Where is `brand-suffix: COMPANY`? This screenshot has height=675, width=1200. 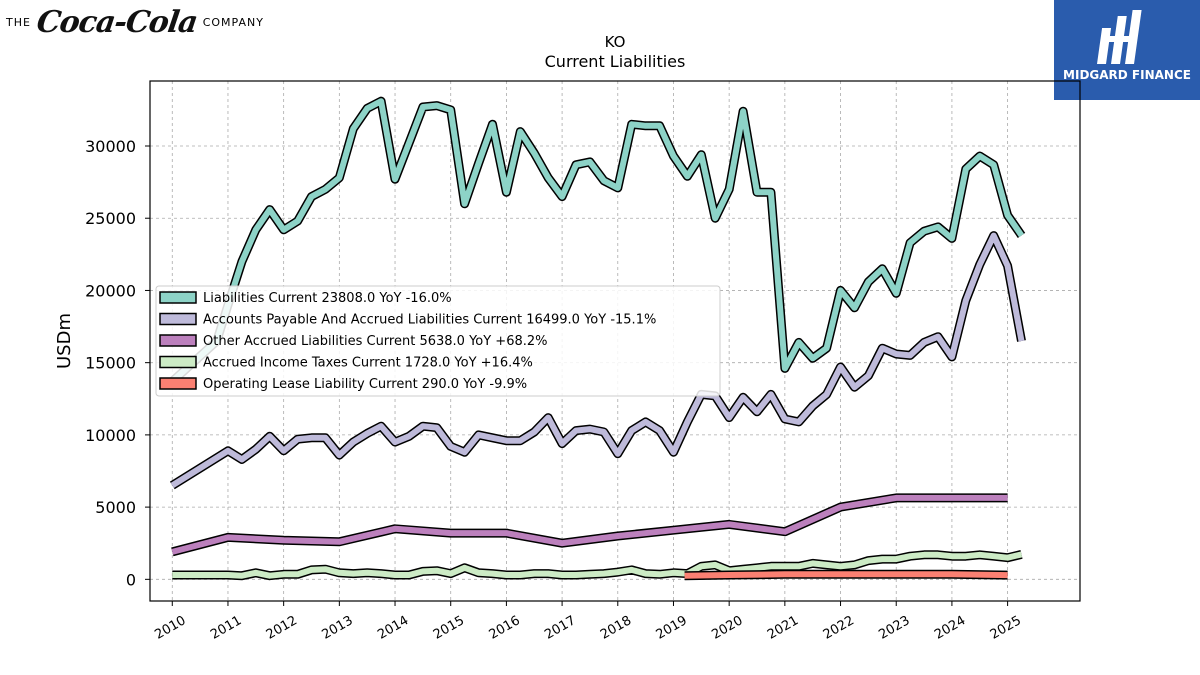
brand-suffix: COMPANY is located at coordinates (233, 22).